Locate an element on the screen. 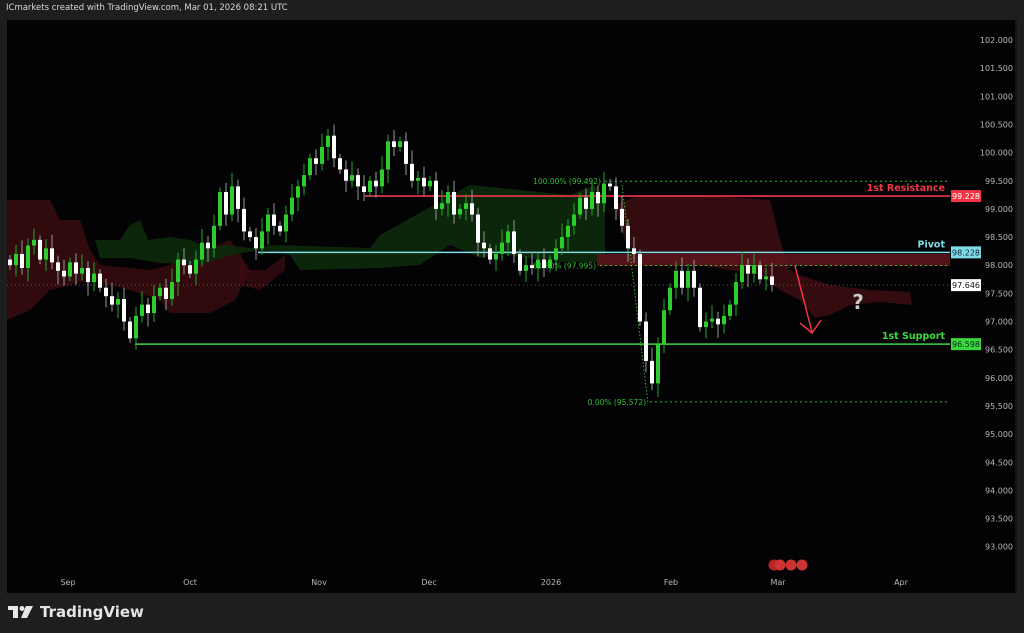 This screenshot has height=633, width=1024. x-tick-label: Sep is located at coordinates (67, 582).